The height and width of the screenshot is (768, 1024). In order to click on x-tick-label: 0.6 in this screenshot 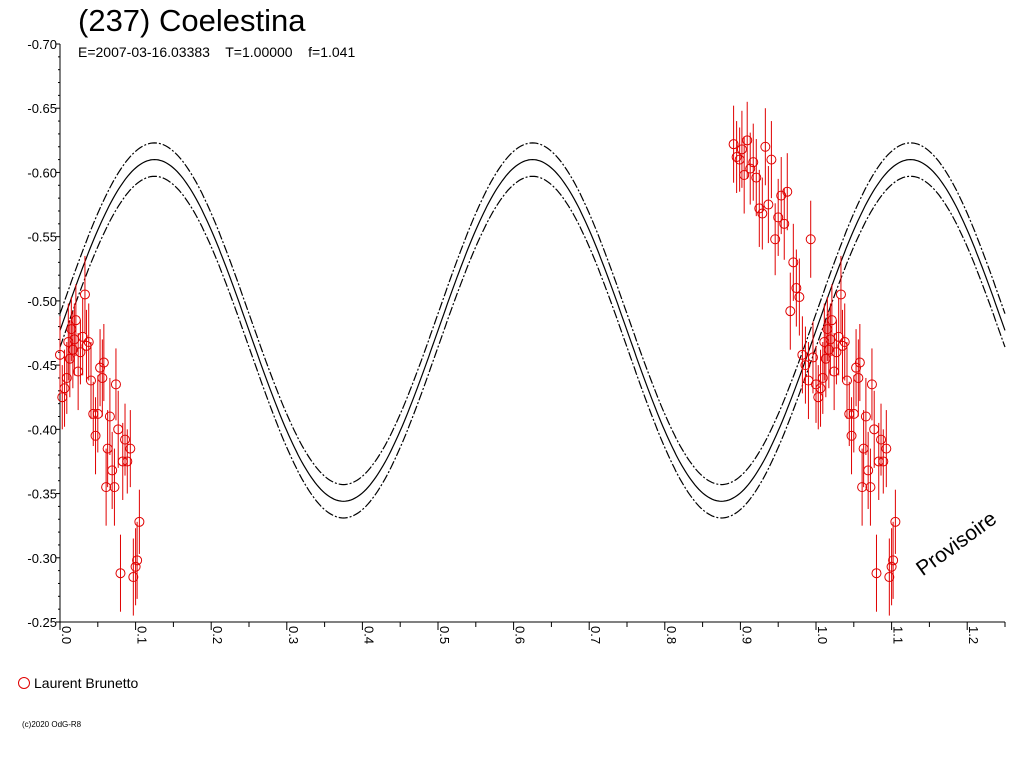, I will do `click(520, 635)`.